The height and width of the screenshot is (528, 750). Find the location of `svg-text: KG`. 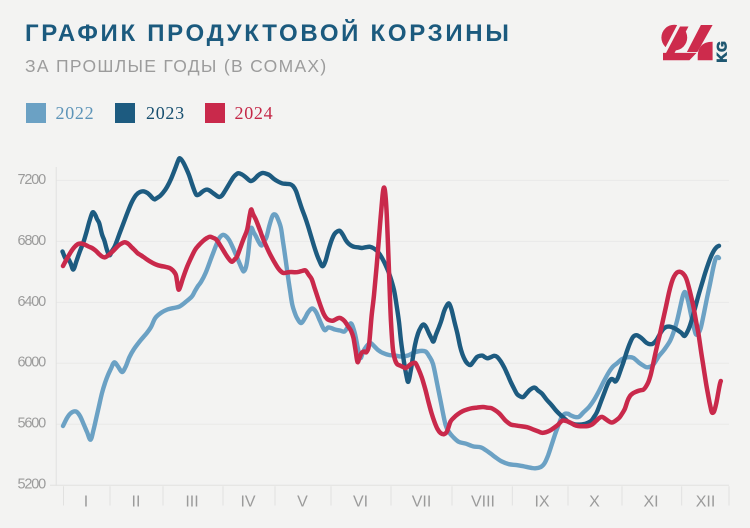

svg-text: KG is located at coordinates (722, 52).